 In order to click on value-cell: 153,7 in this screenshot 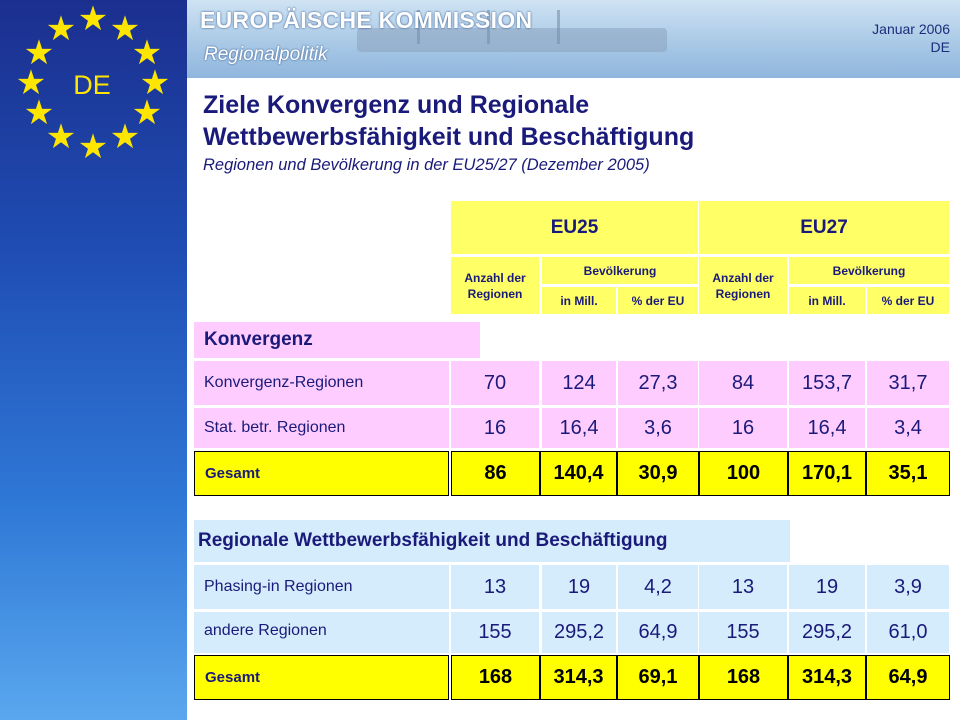, I will do `click(827, 383)`.